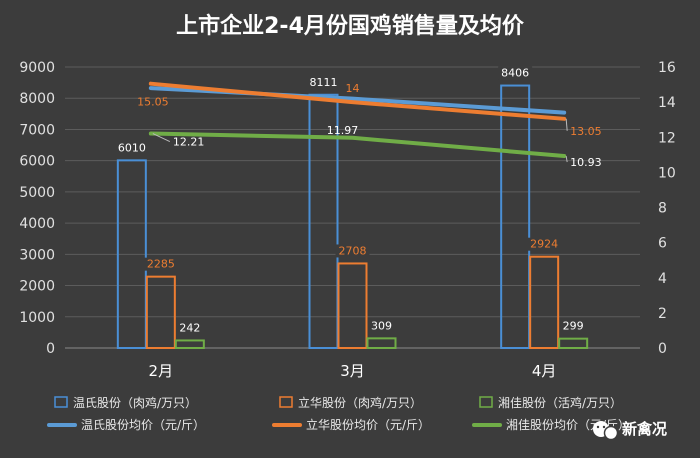  What do you see at coordinates (544, 371) in the screenshot?
I see `x-tick-label: 4月` at bounding box center [544, 371].